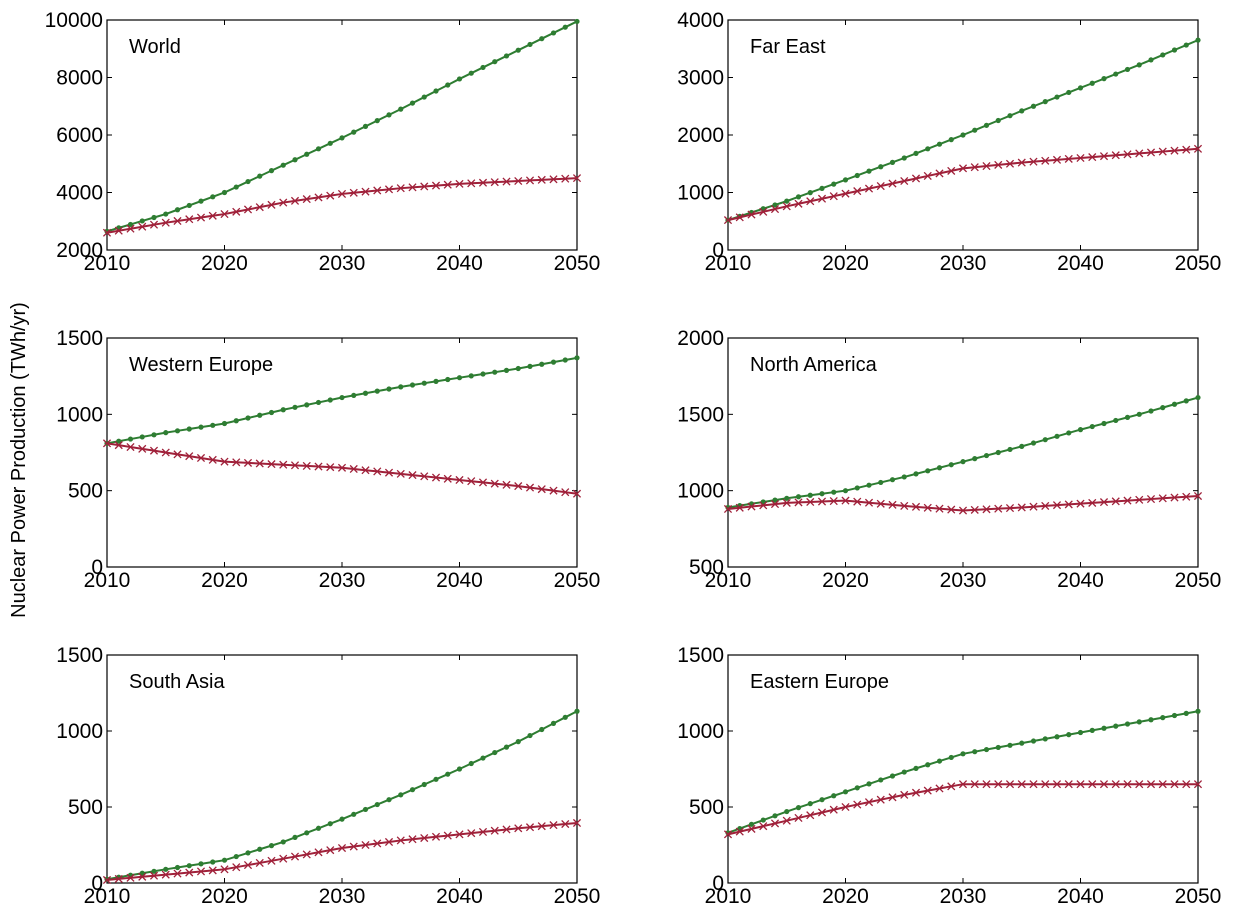 Image resolution: width=1237 pixels, height=918 pixels. What do you see at coordinates (342, 205) in the screenshot?
I see `series-cross-line` at bounding box center [342, 205].